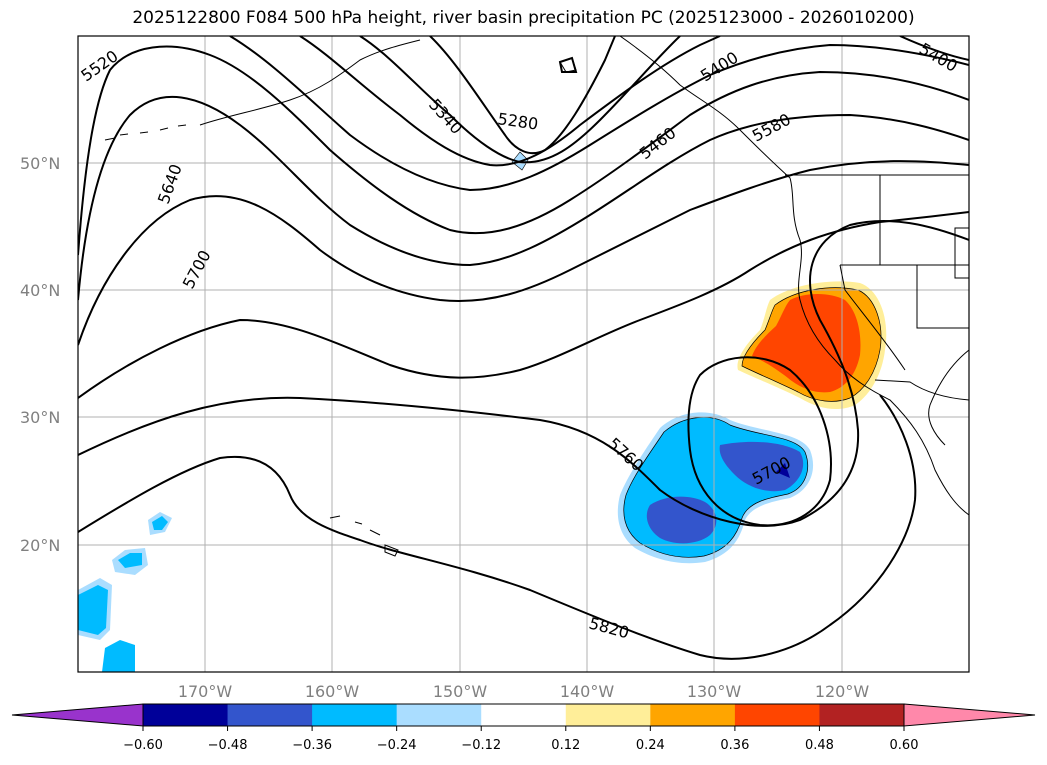 This screenshot has width=1047, height=765. I want to click on lat-label: 40°N, so click(40, 290).